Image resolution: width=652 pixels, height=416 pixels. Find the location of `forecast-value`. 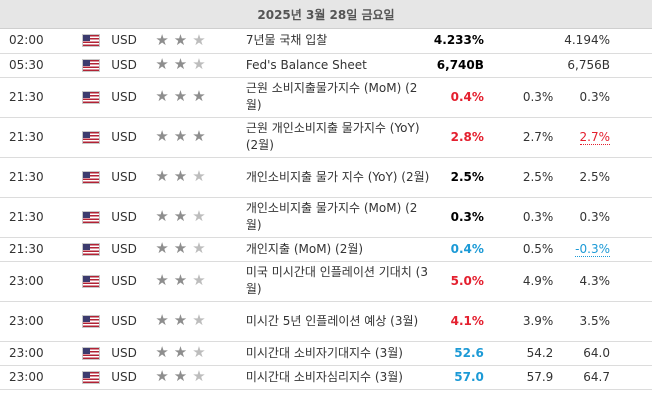

forecast-value is located at coordinates (522, 65).